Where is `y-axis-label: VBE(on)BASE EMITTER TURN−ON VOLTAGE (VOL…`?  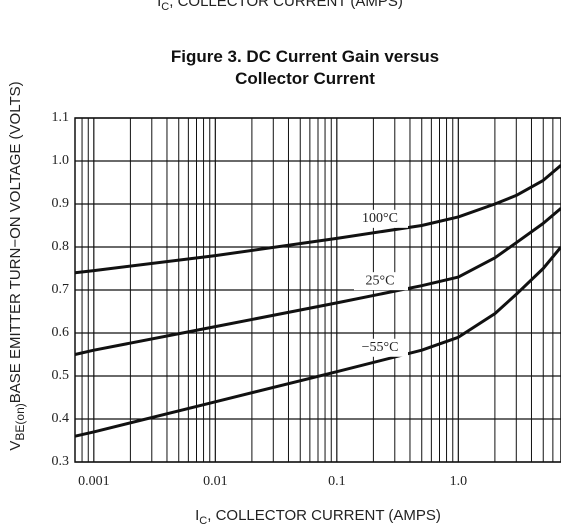 y-axis-label: VBE(on)BASE EMITTER TURN−ON VOLTAGE (VOL… is located at coordinates (17, 265).